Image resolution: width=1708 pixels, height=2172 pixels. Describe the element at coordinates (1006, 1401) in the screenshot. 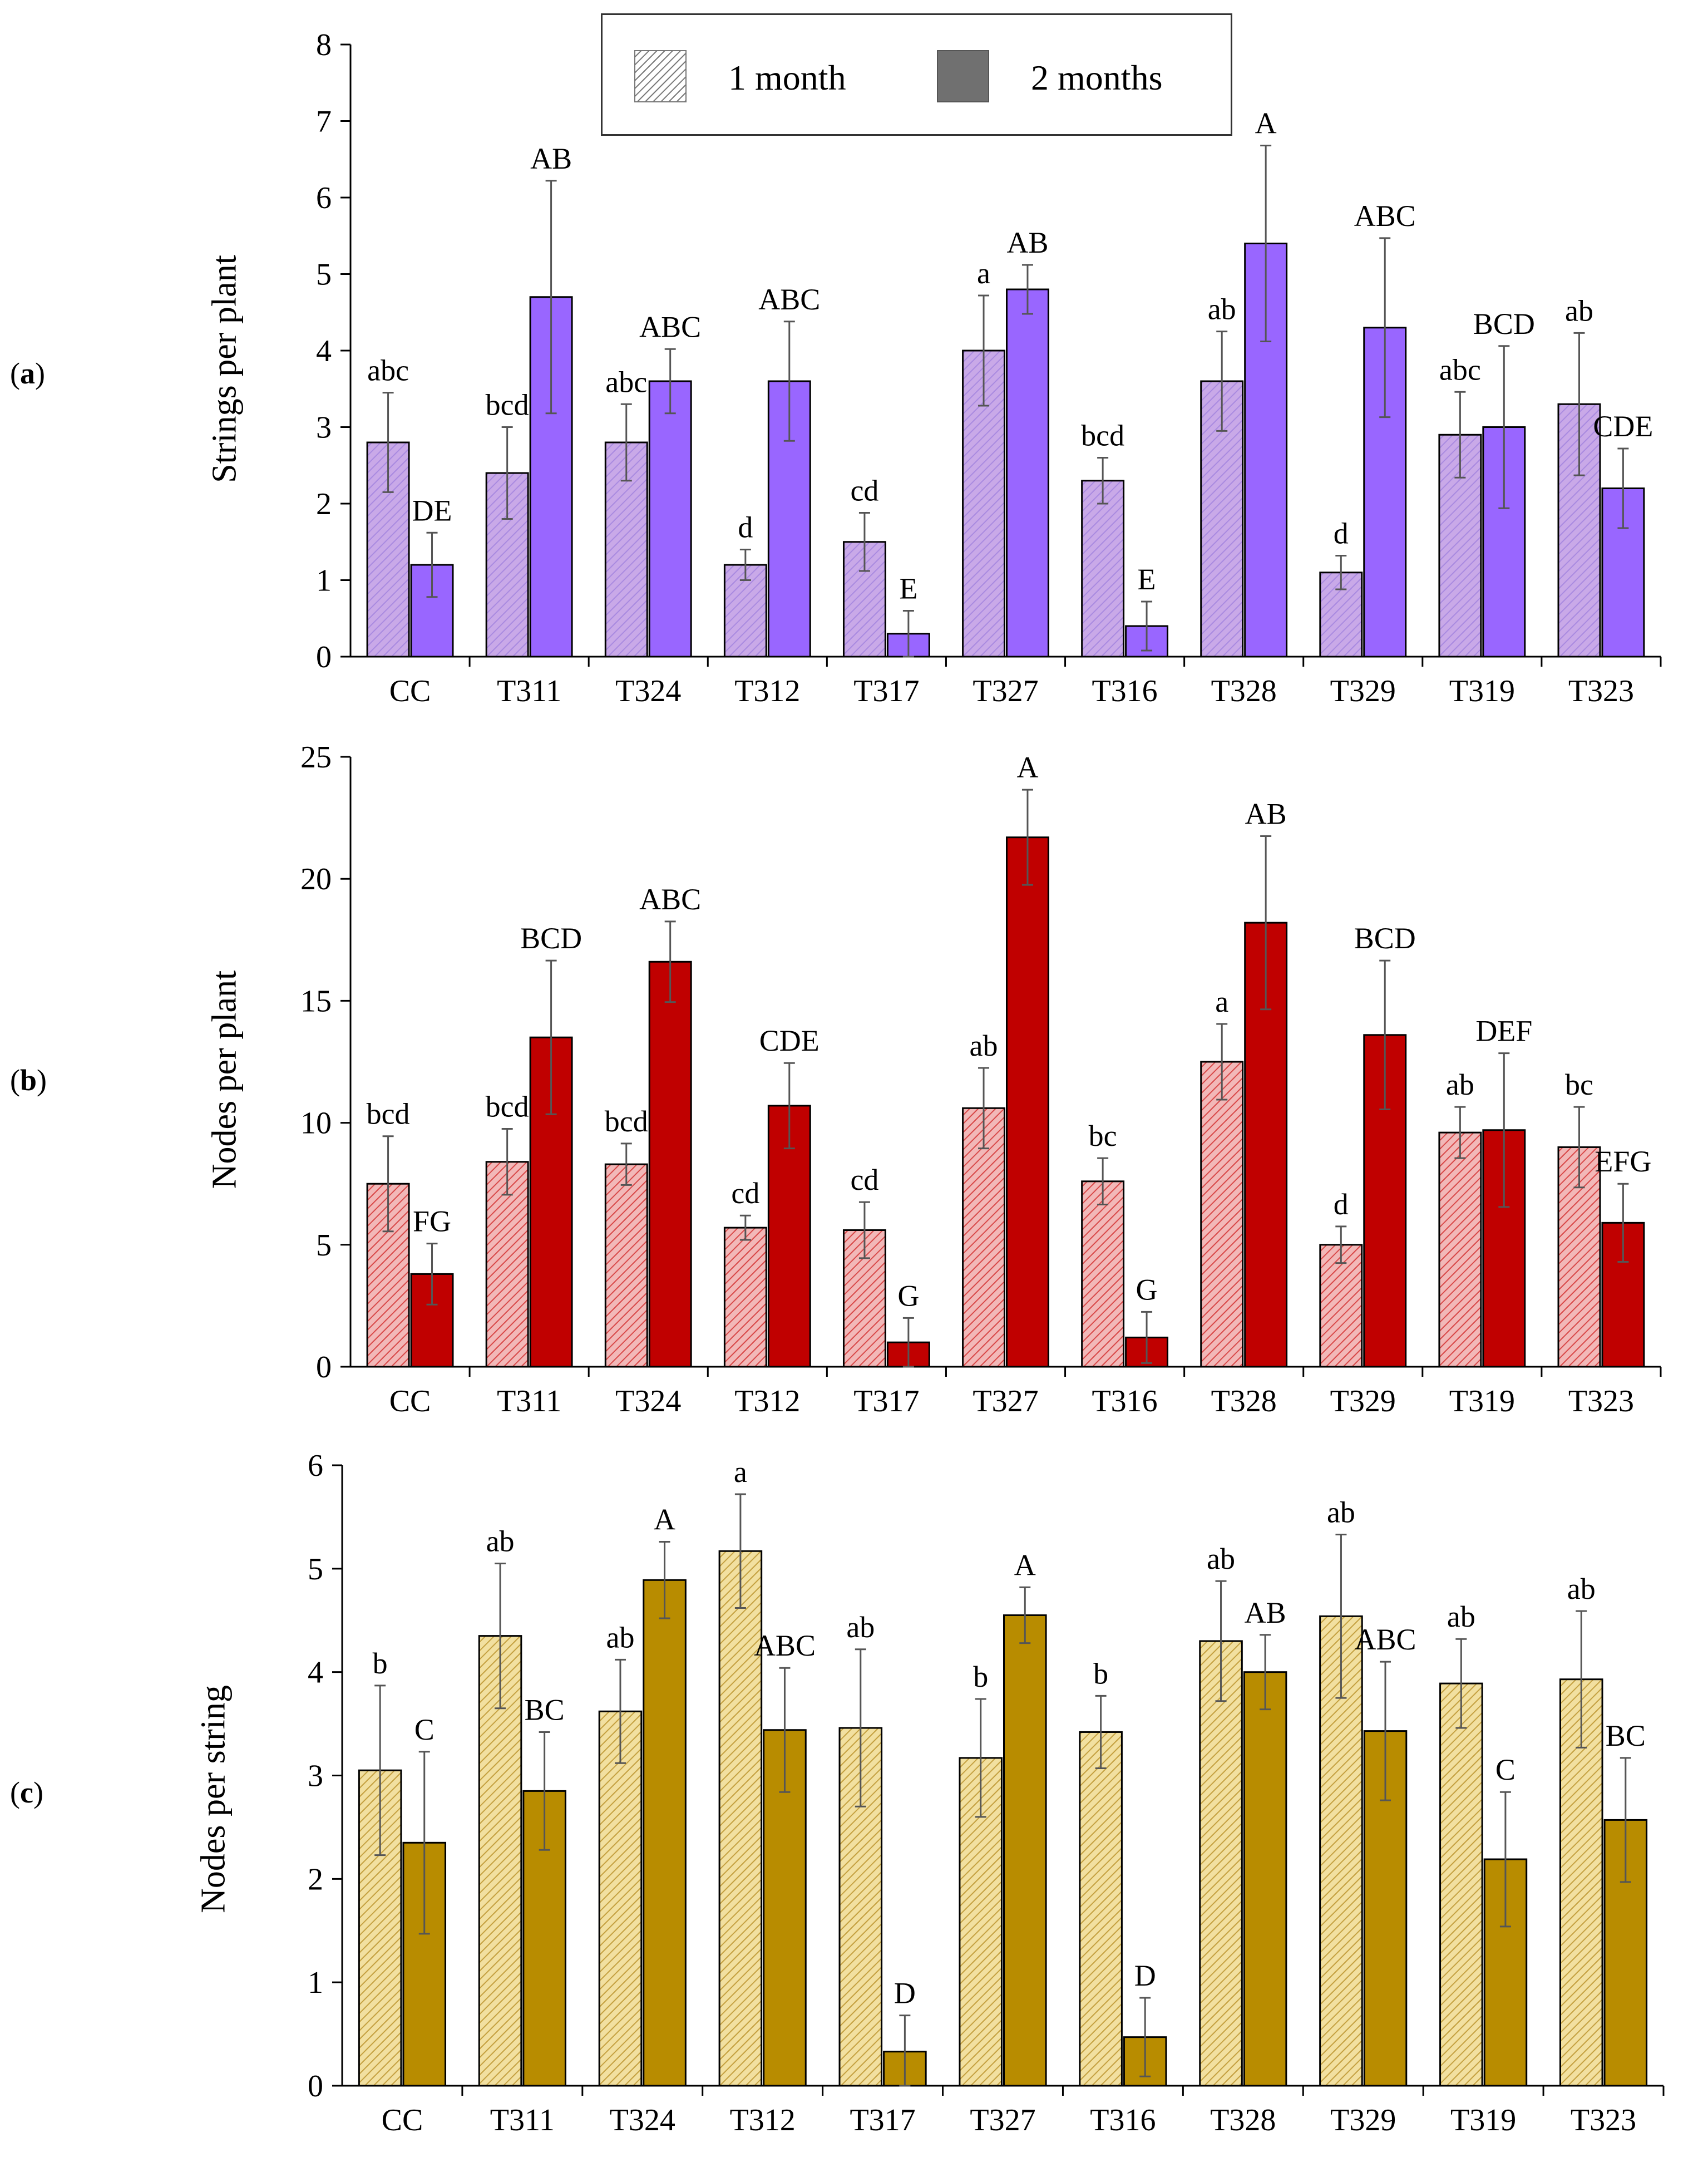

I see `panel-b-category-label: T327` at that location.